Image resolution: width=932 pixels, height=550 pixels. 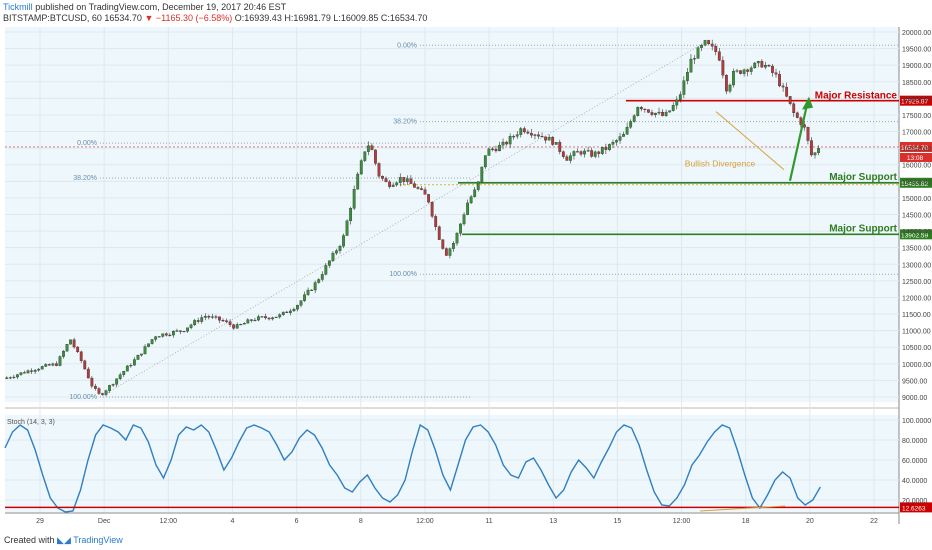 I want to click on time-tick-label: 29, so click(x=40, y=521).